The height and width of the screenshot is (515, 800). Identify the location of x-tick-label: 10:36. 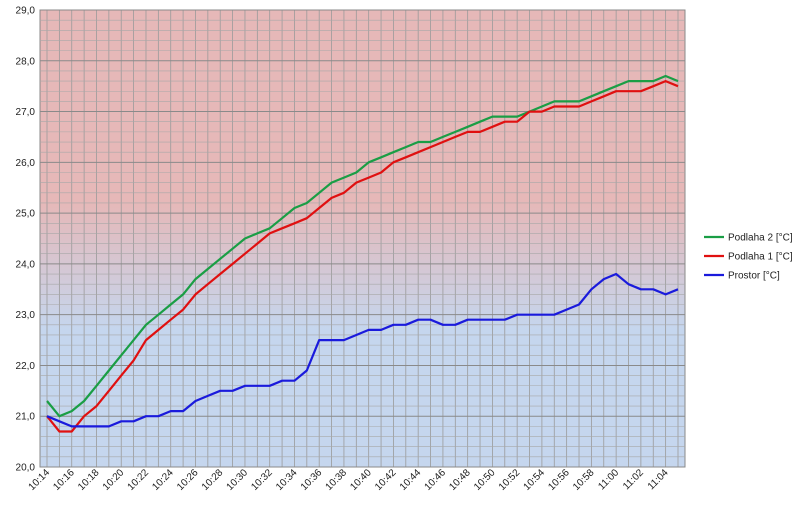
(312, 480).